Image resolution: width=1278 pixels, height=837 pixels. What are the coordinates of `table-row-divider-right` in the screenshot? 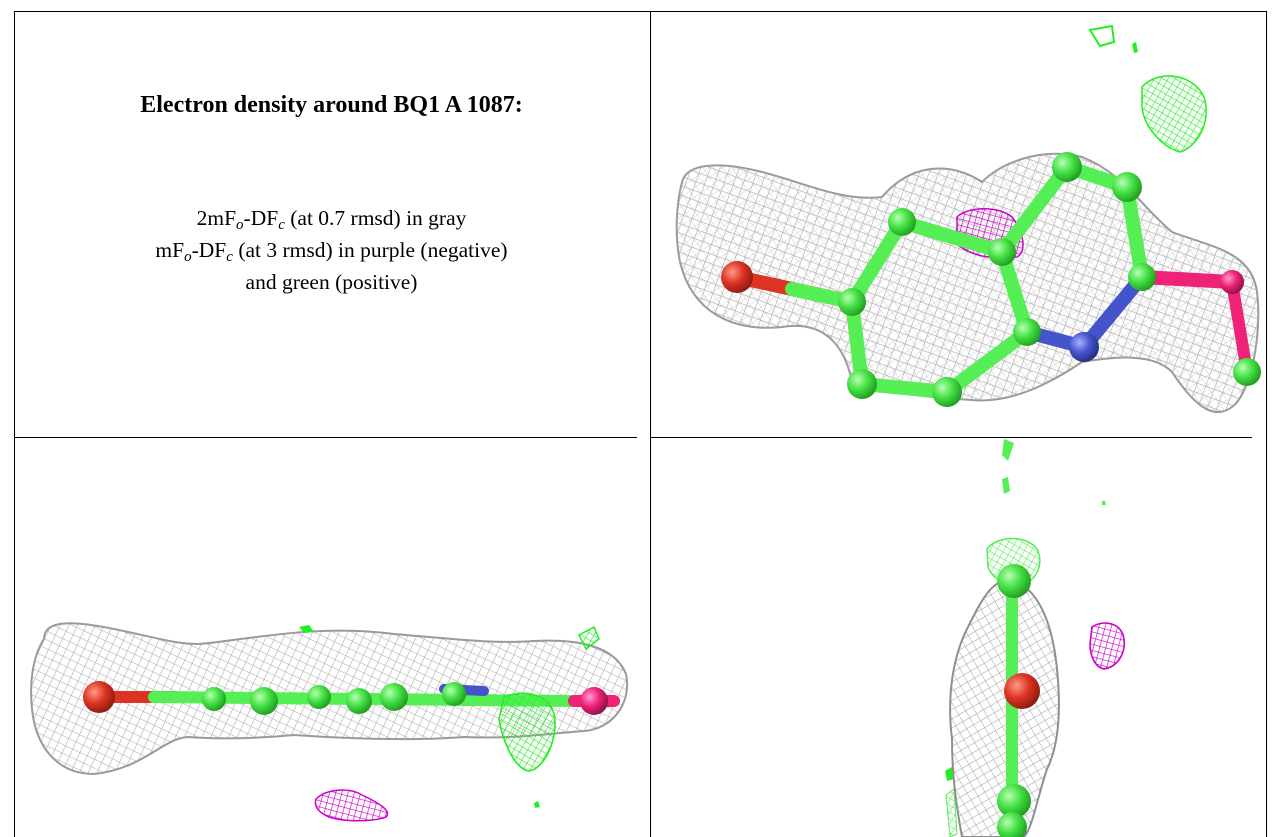 It's located at (951, 437).